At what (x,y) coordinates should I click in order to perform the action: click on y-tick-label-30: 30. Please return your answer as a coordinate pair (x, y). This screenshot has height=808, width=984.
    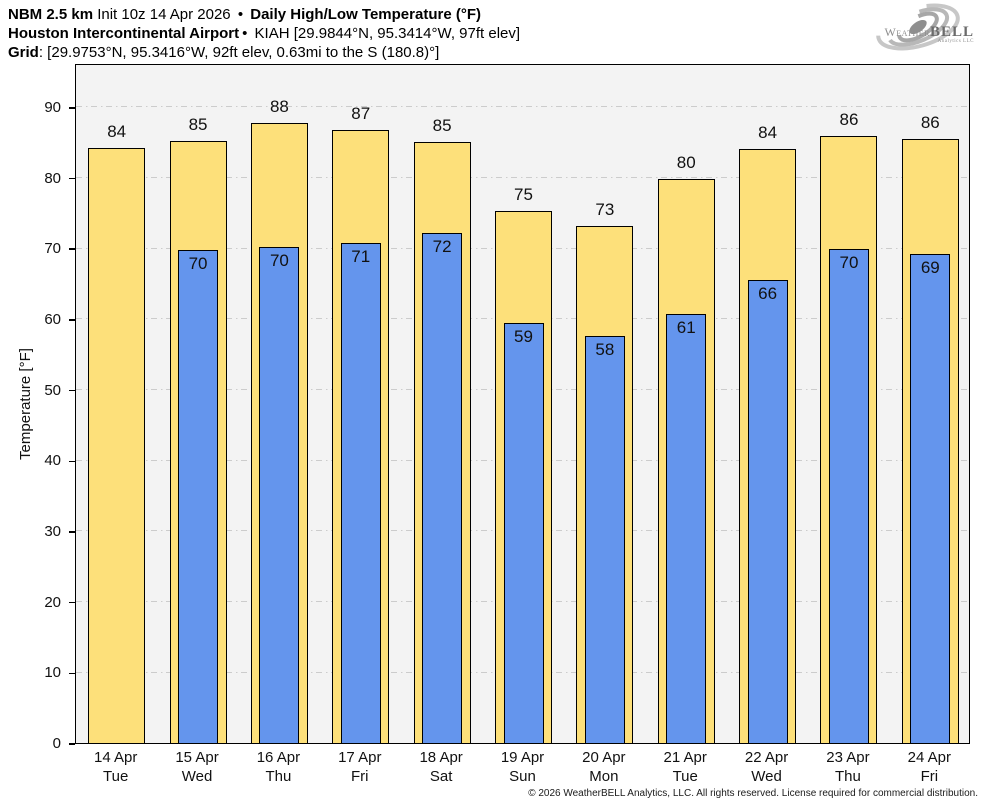
    Looking at the image, I should click on (52, 531).